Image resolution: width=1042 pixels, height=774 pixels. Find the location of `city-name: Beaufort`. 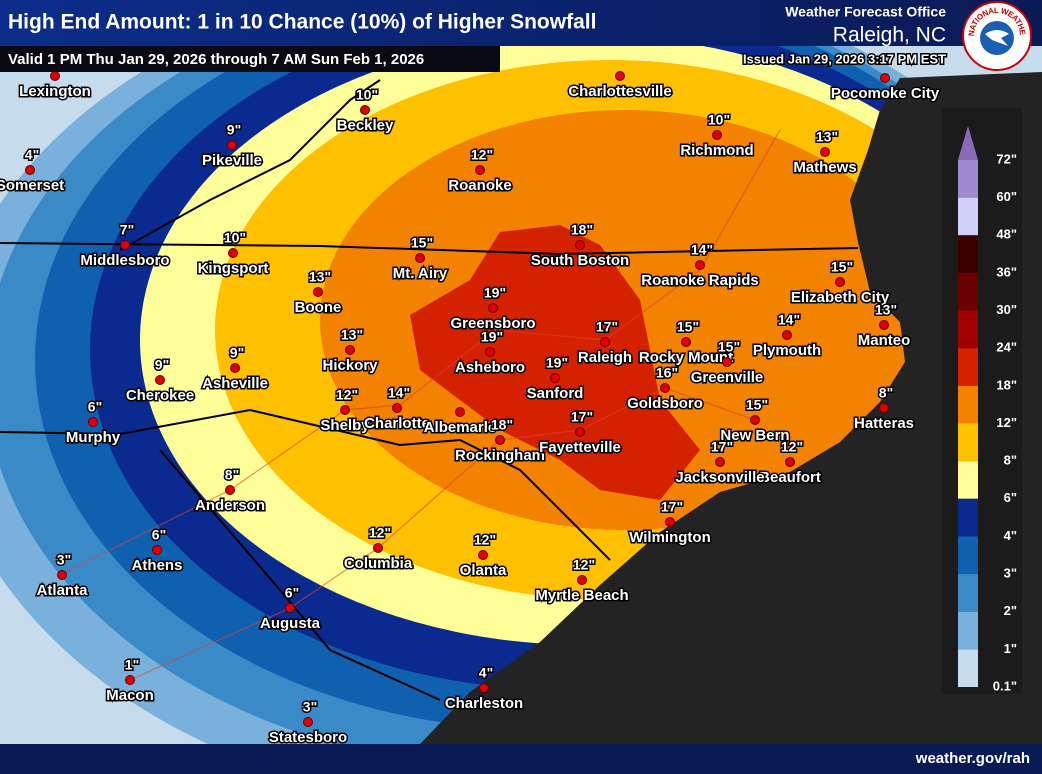

city-name: Beaufort is located at coordinates (790, 477).